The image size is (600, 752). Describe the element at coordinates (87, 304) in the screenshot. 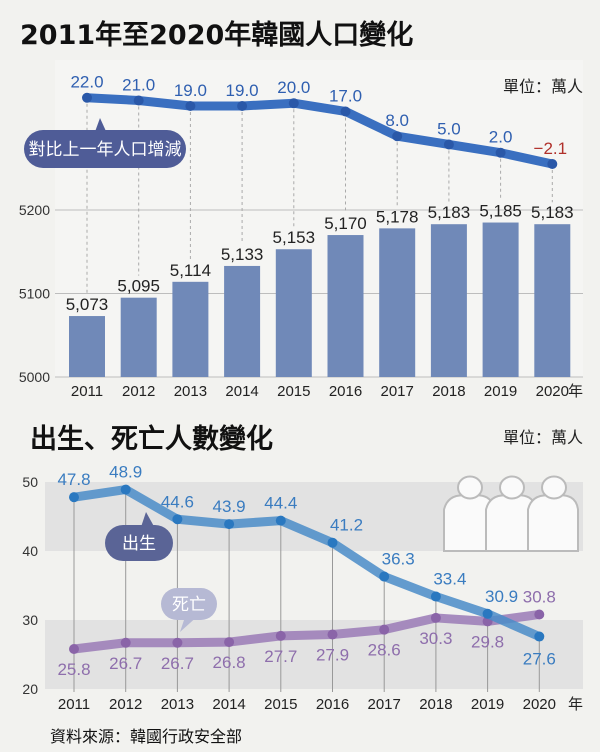

I see `bar-value-label: 5,073` at that location.